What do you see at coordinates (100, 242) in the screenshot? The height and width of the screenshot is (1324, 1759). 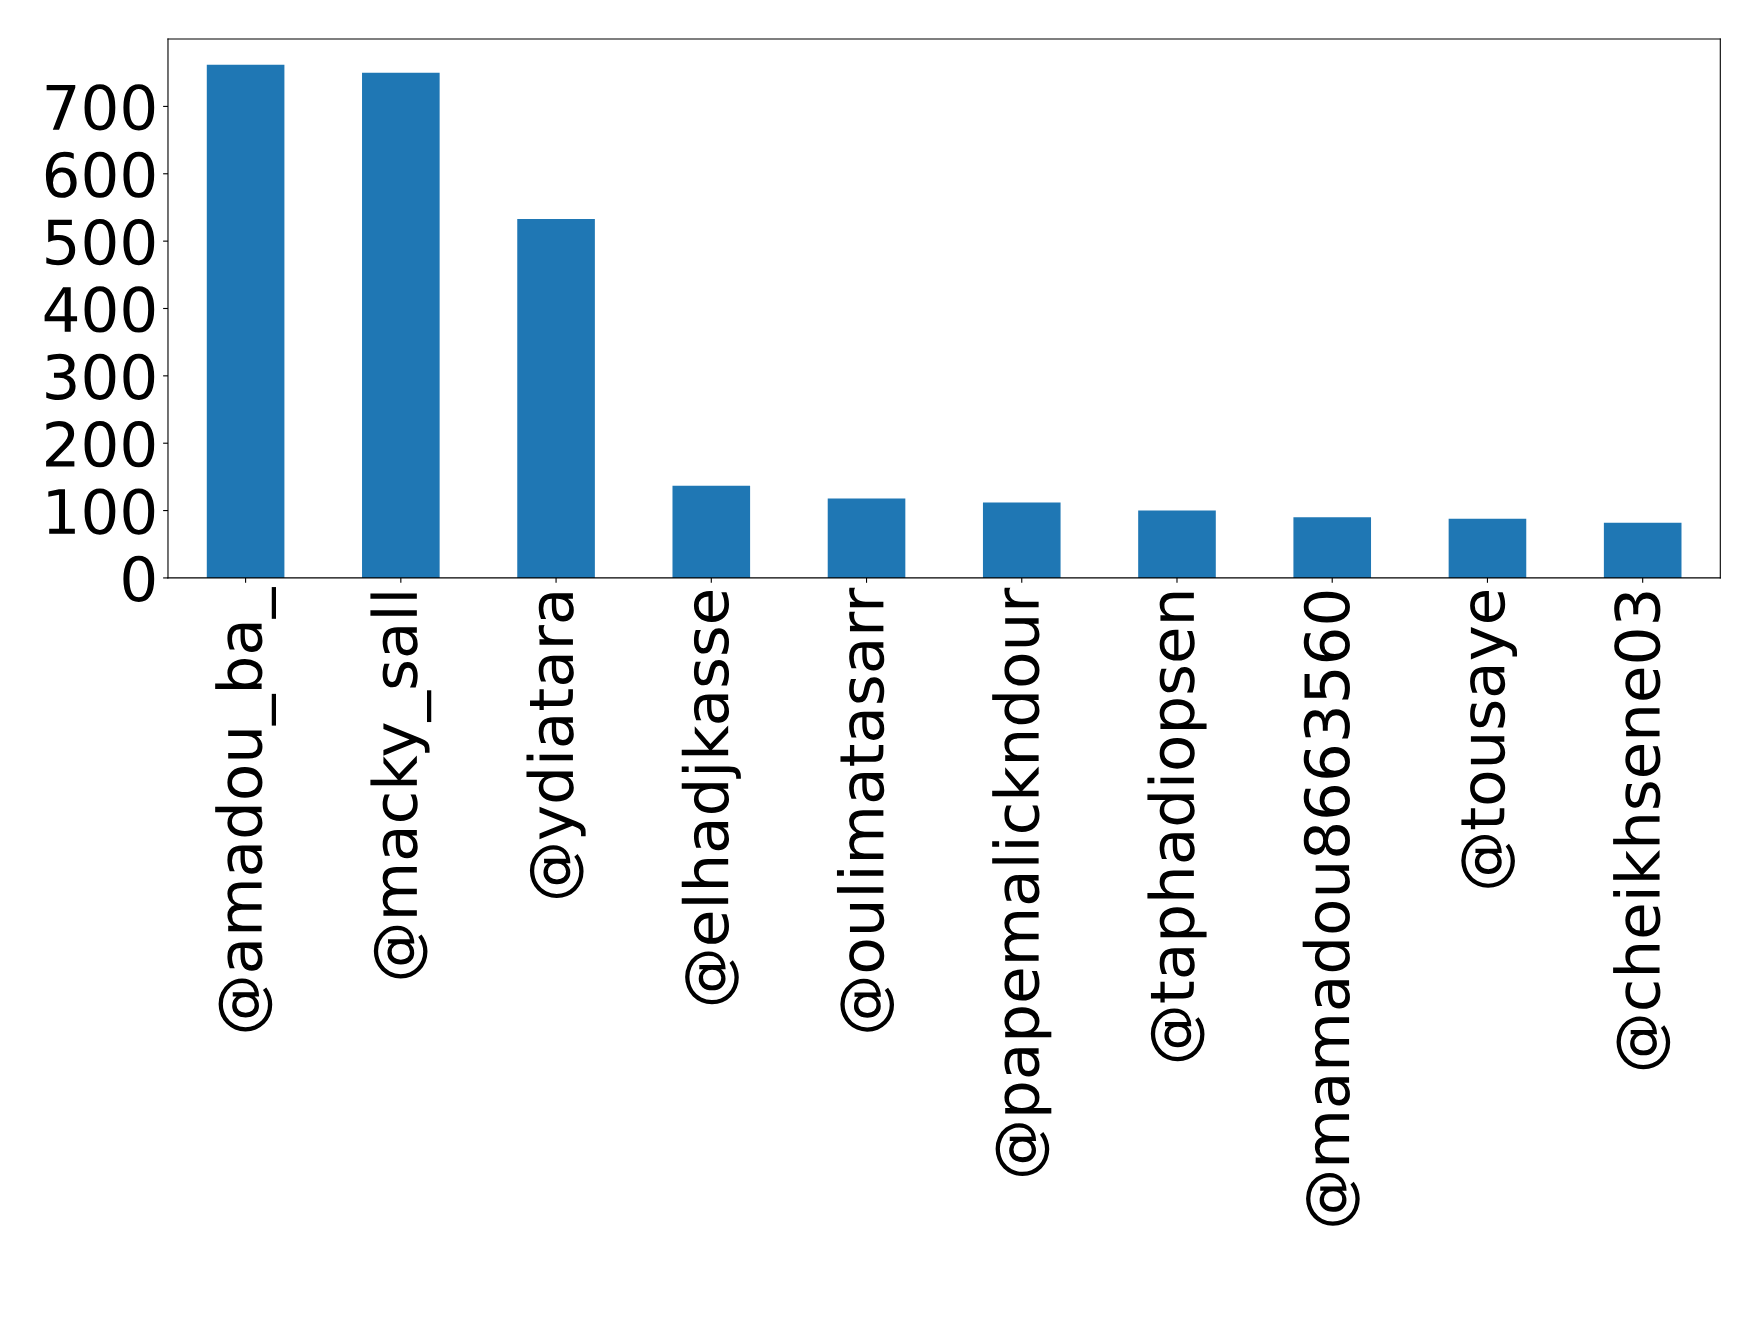 I see `y-tick-label: 500` at bounding box center [100, 242].